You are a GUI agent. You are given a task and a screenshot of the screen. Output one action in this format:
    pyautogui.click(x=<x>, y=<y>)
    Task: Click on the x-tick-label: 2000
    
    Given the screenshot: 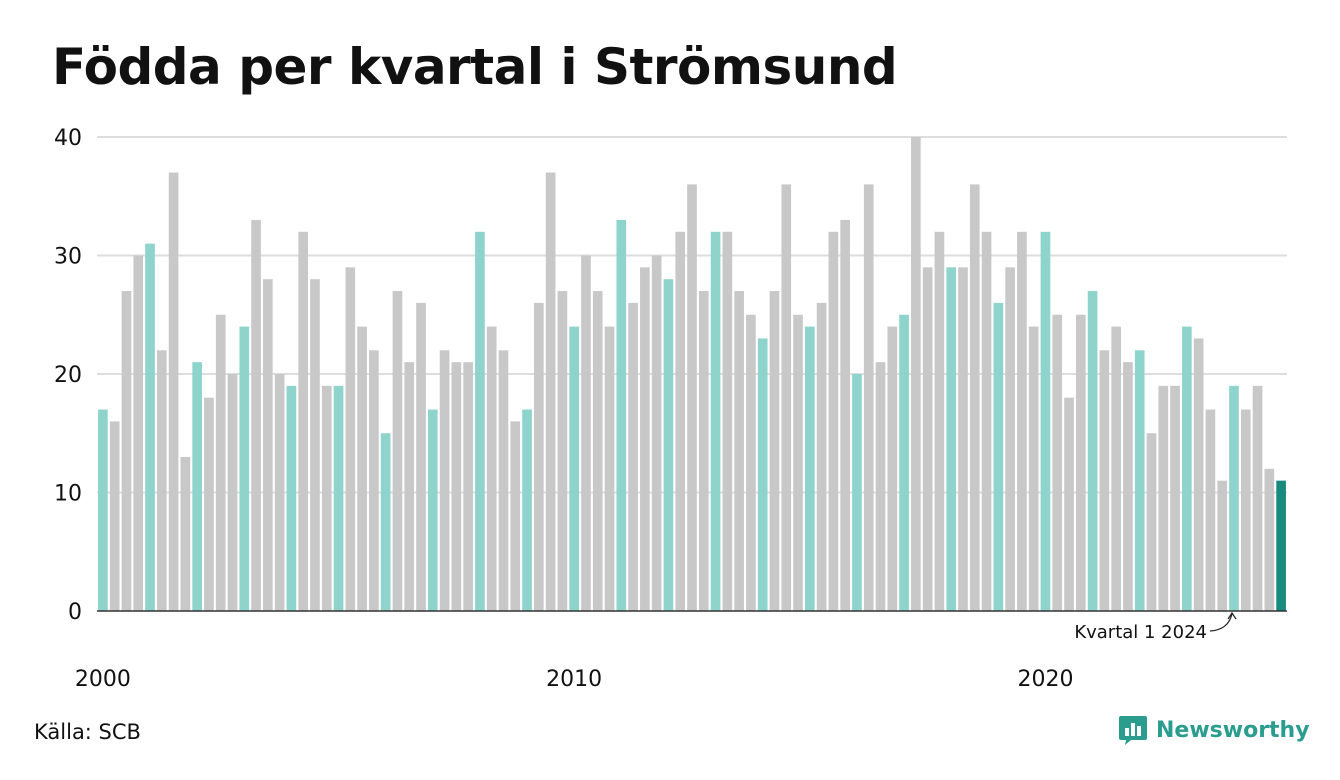 What is the action you would take?
    pyautogui.click(x=103, y=679)
    